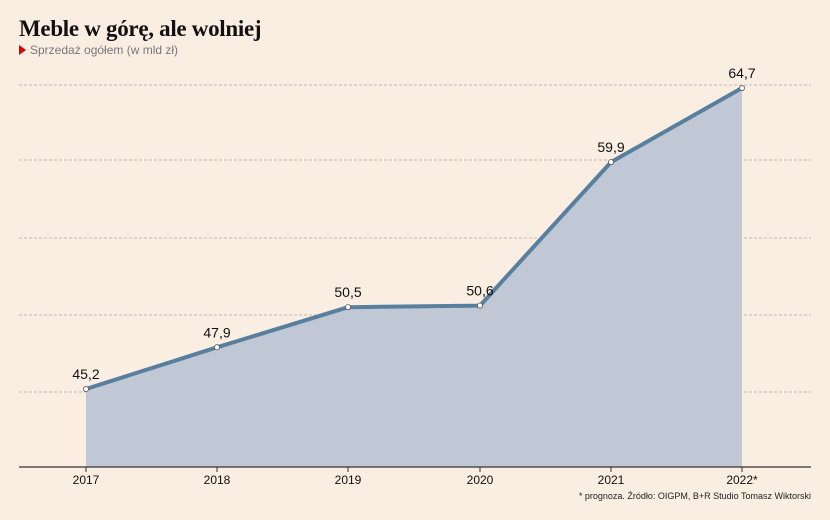  What do you see at coordinates (611, 480) in the screenshot?
I see `x-tick-label: 2021` at bounding box center [611, 480].